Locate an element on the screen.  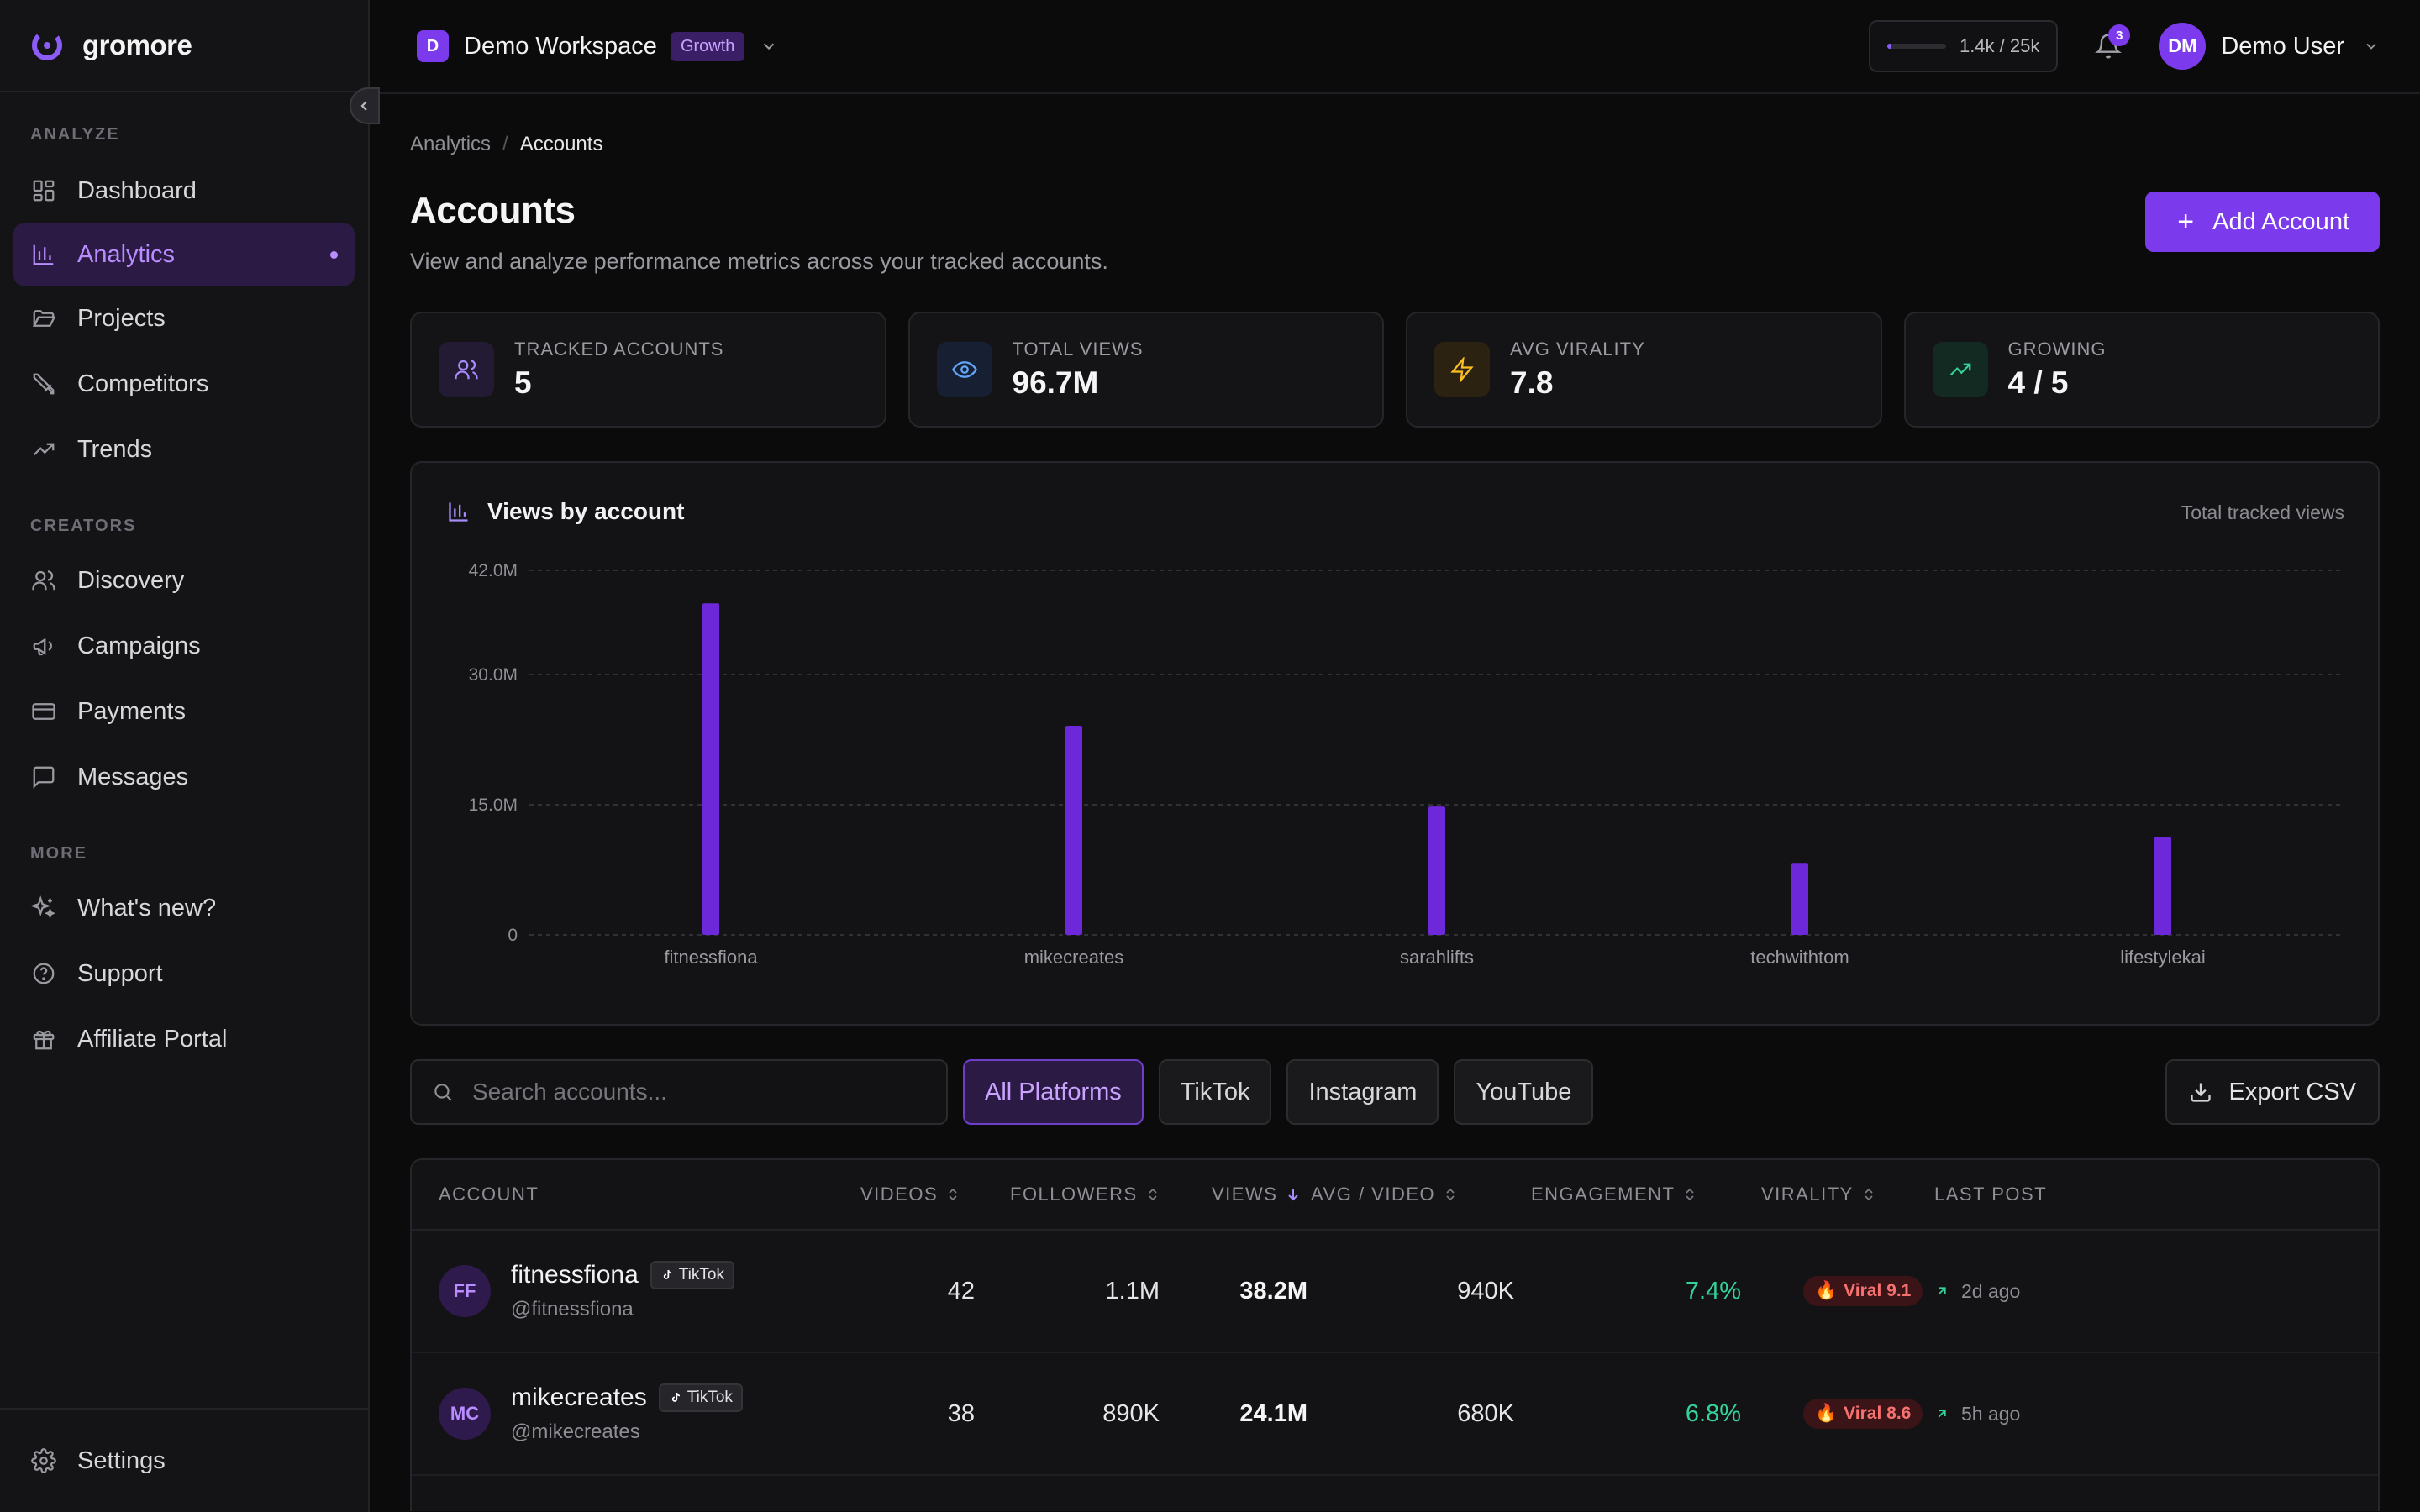
user-name: Demo User is located at coordinates (2282, 46).